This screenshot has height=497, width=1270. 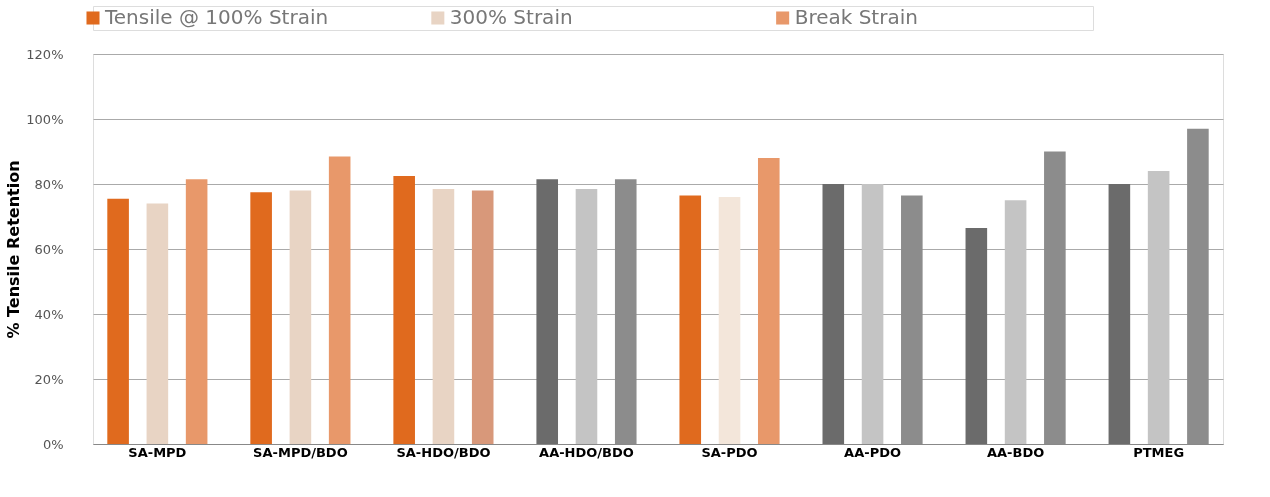 What do you see at coordinates (49, 314) in the screenshot?
I see `y-tick-label: 40%` at bounding box center [49, 314].